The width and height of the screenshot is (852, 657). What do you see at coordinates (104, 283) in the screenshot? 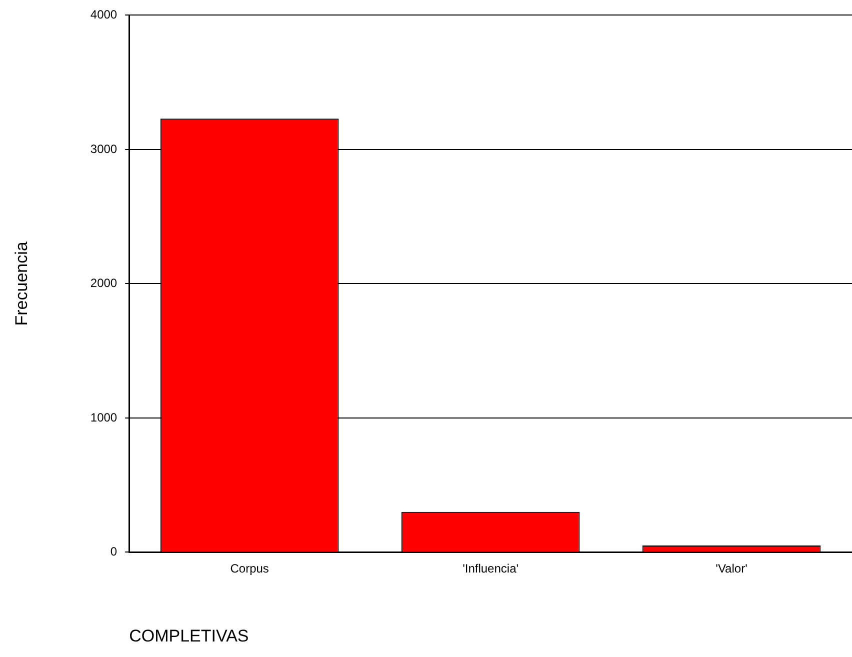
I see `y-tick-label: 2000` at bounding box center [104, 283].